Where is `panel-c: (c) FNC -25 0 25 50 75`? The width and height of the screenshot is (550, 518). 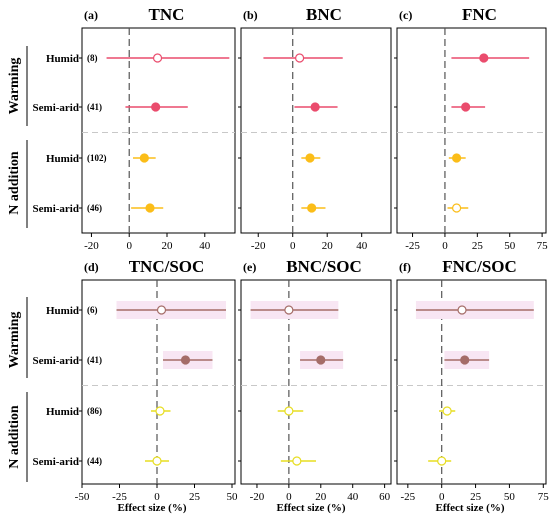
panel-c: (c) FNC -25 0 25 50 75 is located at coordinates (471, 128).